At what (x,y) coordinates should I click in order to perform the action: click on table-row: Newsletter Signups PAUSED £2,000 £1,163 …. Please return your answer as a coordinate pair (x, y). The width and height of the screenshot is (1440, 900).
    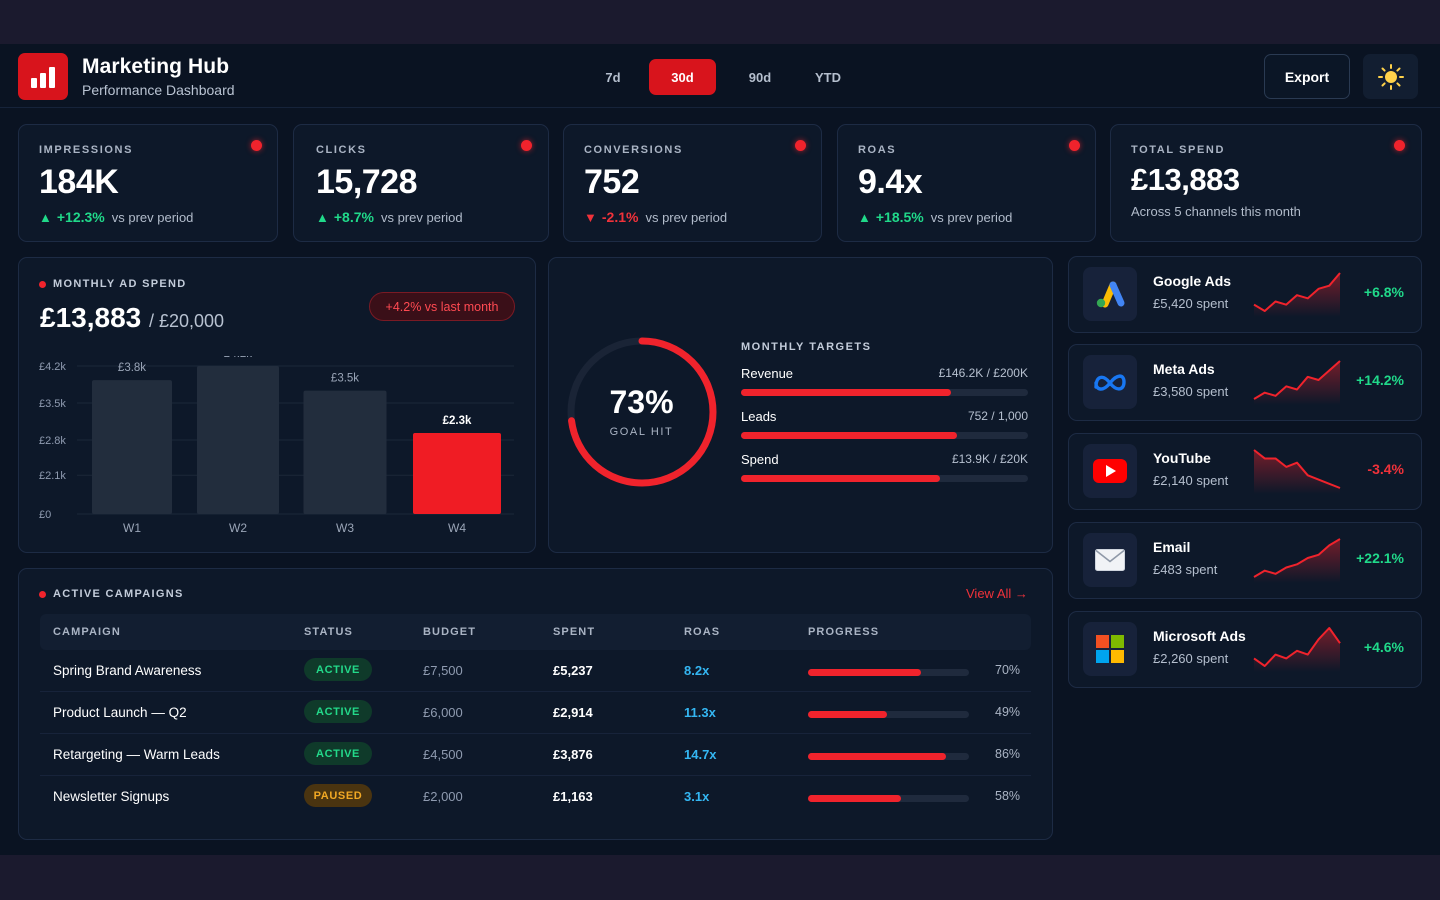
    Looking at the image, I should click on (535, 797).